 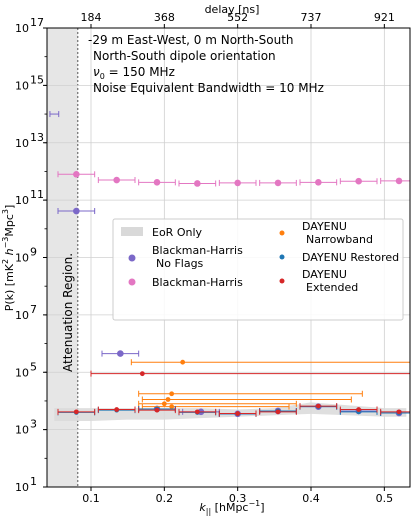 What do you see at coordinates (164, 17) in the screenshot?
I see `top-tick-label-1: 368` at bounding box center [164, 17].